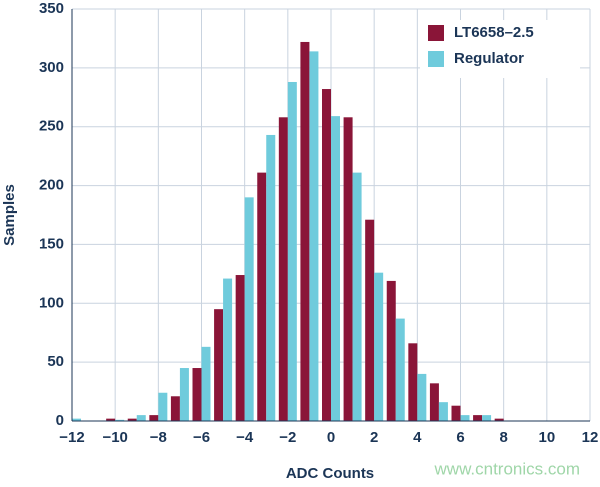  What do you see at coordinates (51, 126) in the screenshot?
I see `y-tick-label: 250` at bounding box center [51, 126].